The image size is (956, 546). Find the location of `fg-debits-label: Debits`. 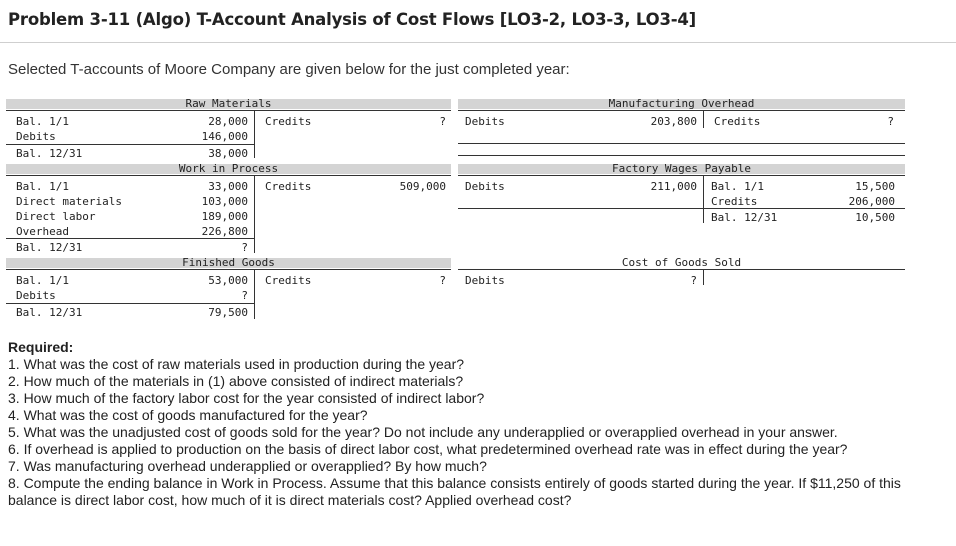

fg-debits-label: Debits is located at coordinates (36, 295).